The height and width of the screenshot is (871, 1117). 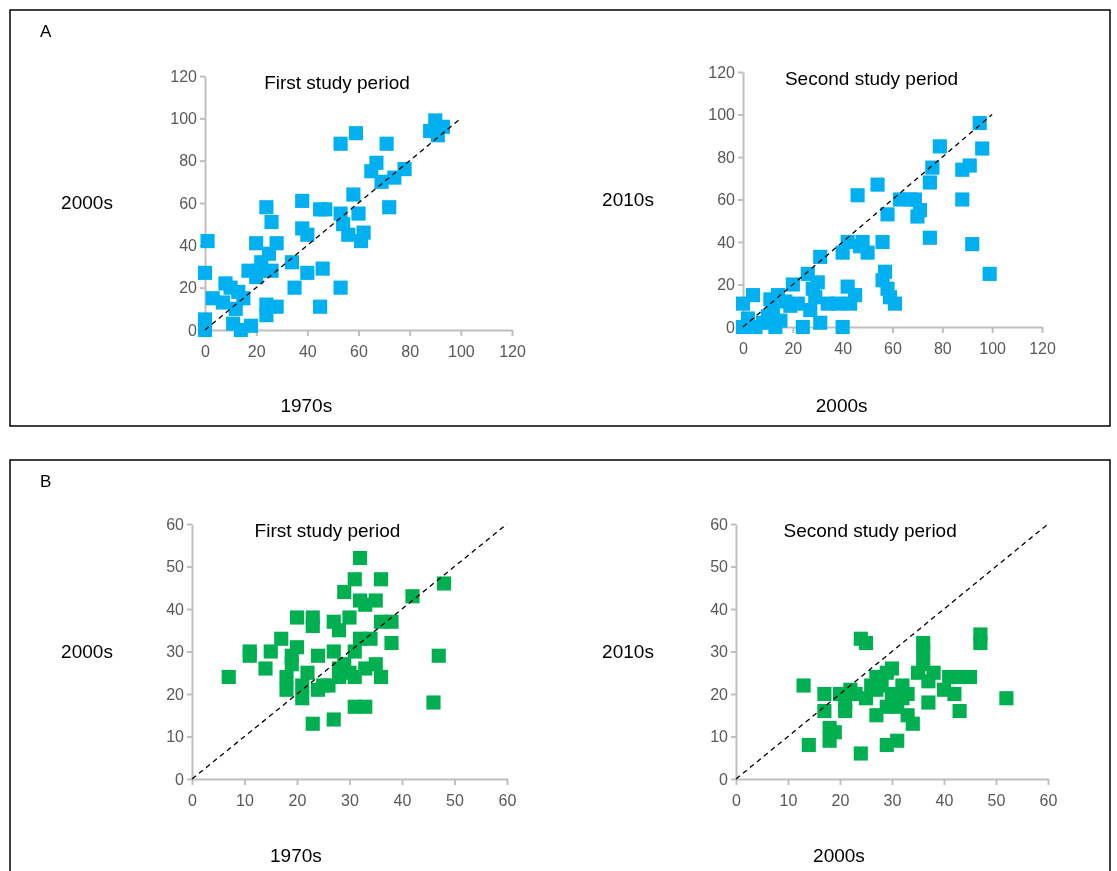 What do you see at coordinates (46, 481) in the screenshot?
I see `text: B` at bounding box center [46, 481].